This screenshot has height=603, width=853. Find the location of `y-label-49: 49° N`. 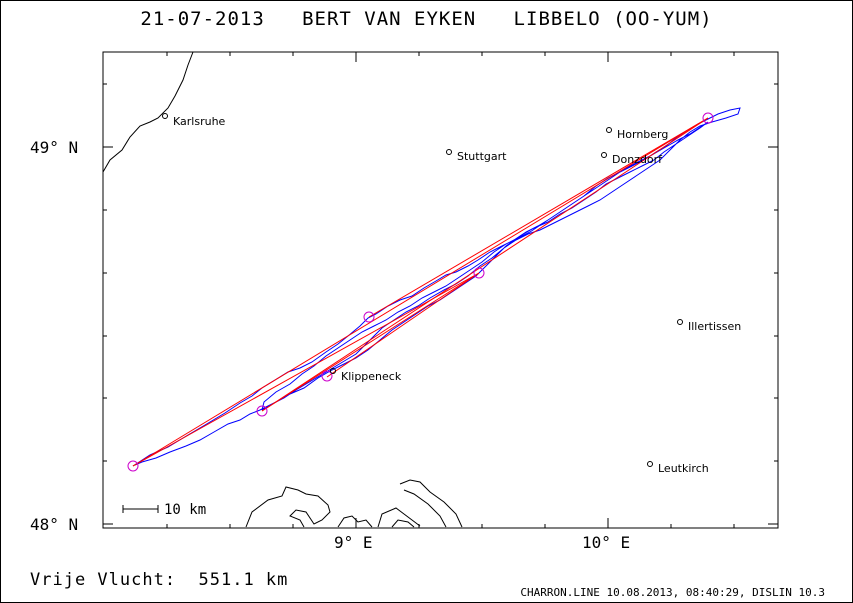

y-label-49: 49° N is located at coordinates (54, 147).